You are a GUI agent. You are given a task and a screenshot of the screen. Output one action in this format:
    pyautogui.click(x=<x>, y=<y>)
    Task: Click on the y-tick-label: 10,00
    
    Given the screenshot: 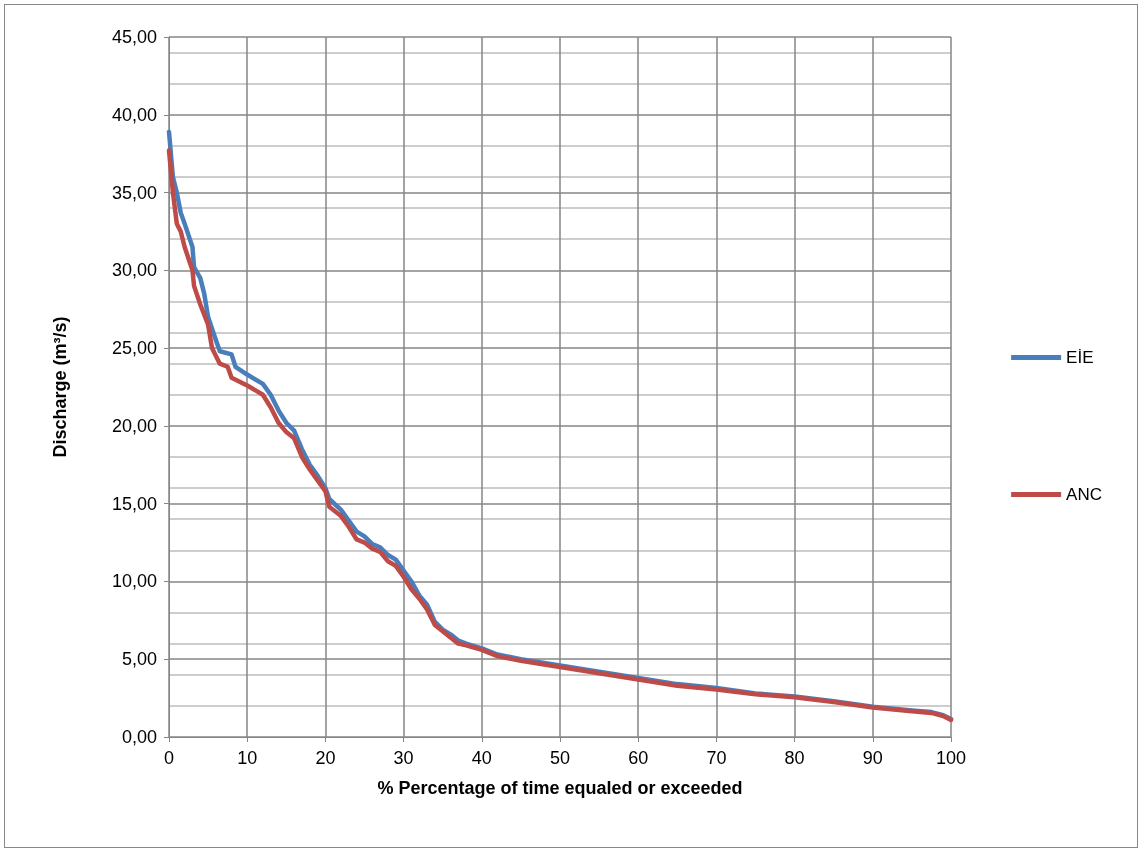 What is the action you would take?
    pyautogui.click(x=134, y=581)
    